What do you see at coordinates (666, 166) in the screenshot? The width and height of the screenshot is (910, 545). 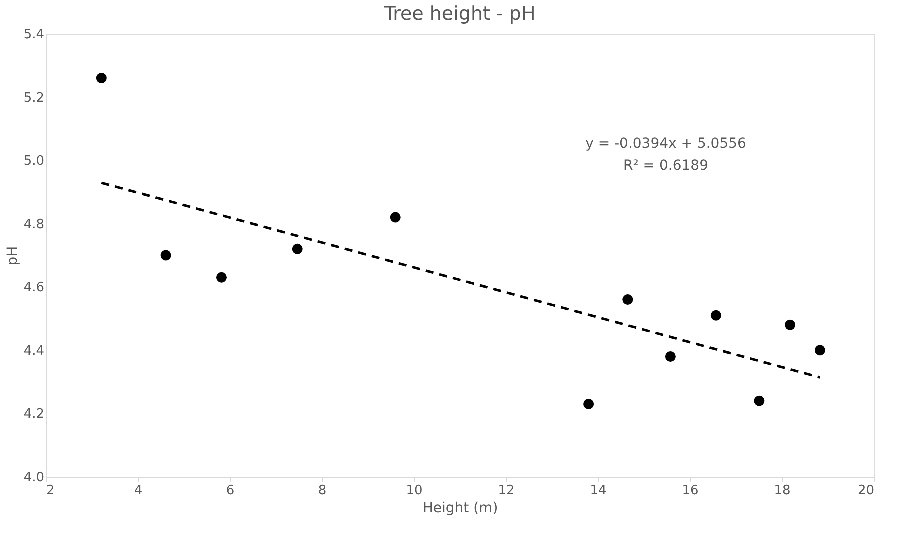 I see `annotation: R² = 0.6189` at bounding box center [666, 166].